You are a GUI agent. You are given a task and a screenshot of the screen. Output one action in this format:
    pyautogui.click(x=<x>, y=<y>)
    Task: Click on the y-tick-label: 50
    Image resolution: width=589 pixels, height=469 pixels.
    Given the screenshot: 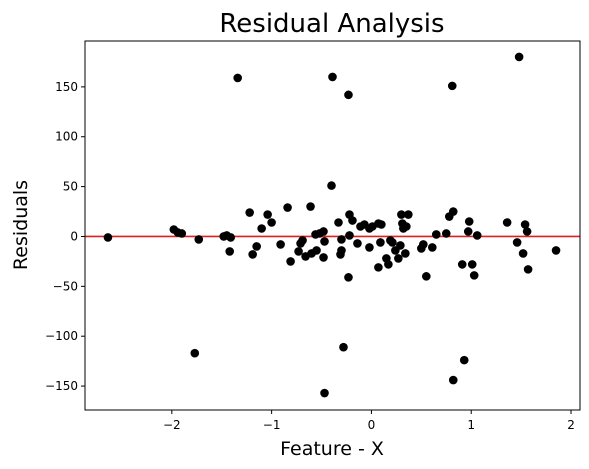 What is the action you would take?
    pyautogui.click(x=70, y=187)
    